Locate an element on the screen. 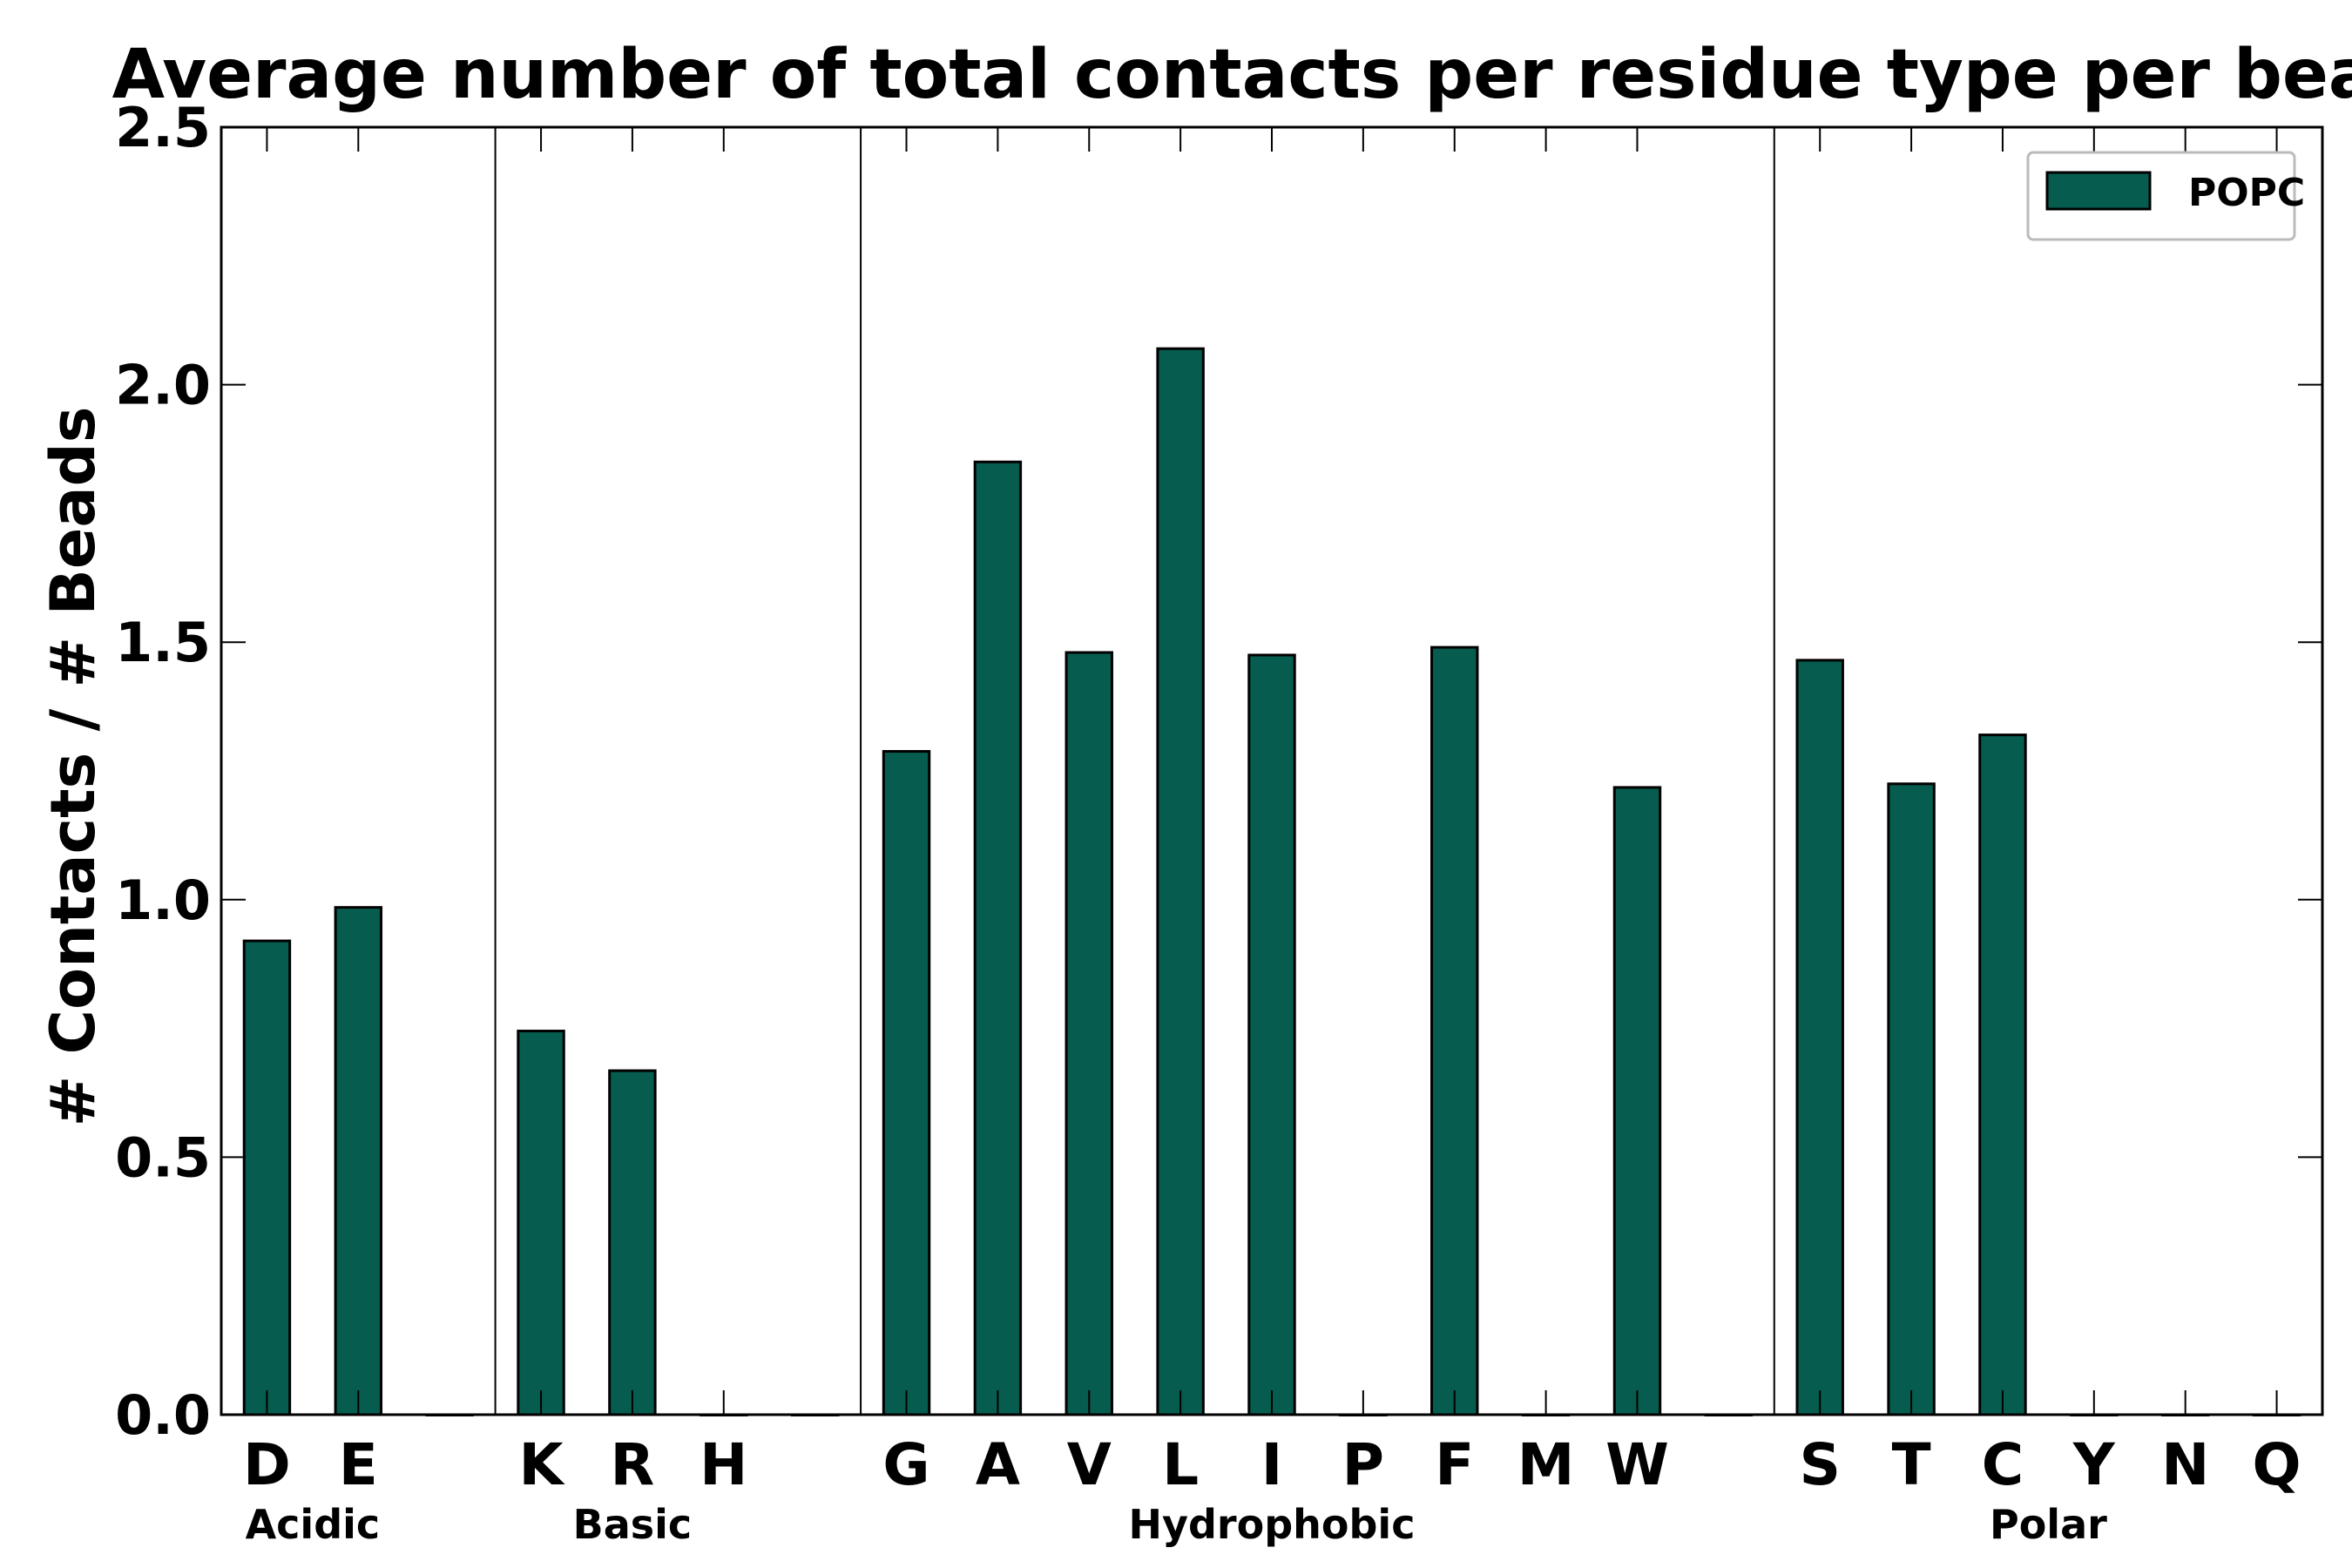 Image resolution: width=2352 pixels, height=1568 pixels. x-tick-label-F: F is located at coordinates (1454, 1464).